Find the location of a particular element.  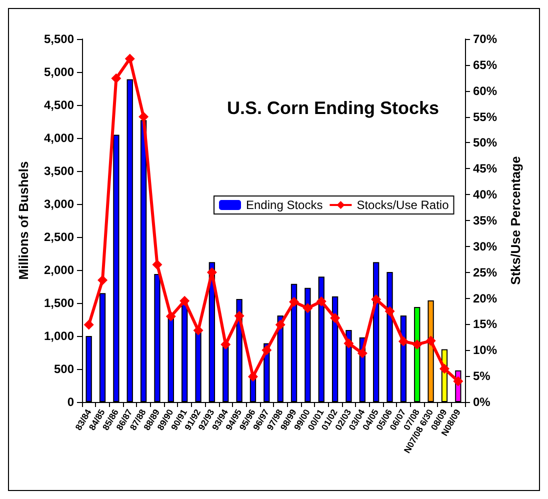

y-tick-label: 5,000 is located at coordinates (59, 72).